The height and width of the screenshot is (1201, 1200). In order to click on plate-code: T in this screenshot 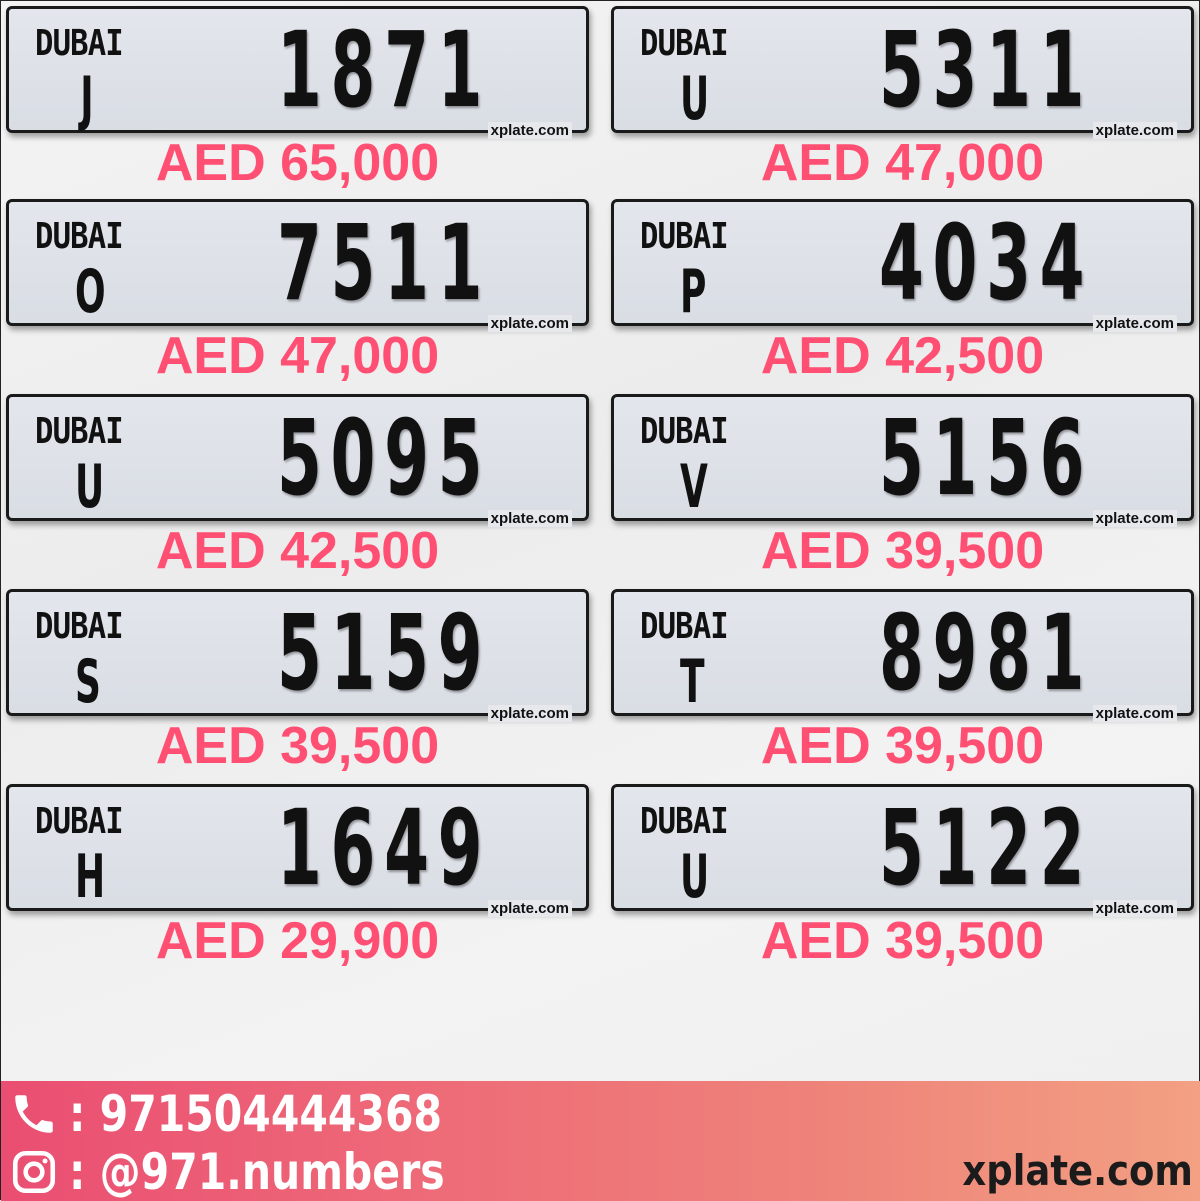, I will do `click(692, 682)`.